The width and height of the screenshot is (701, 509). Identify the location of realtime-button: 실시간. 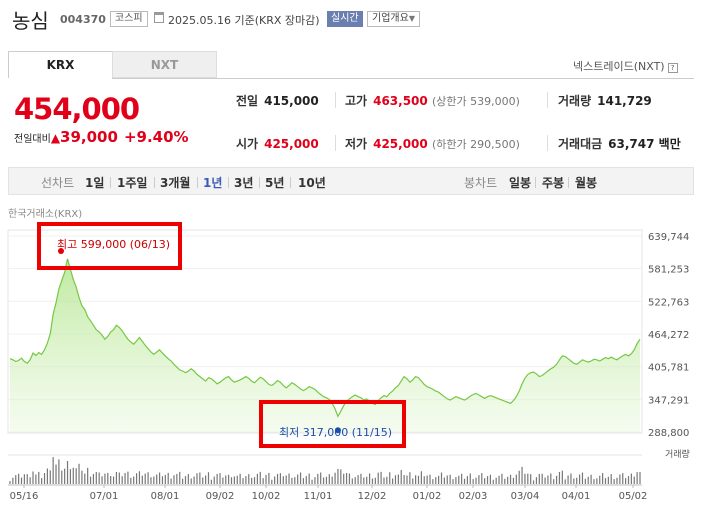
(345, 19).